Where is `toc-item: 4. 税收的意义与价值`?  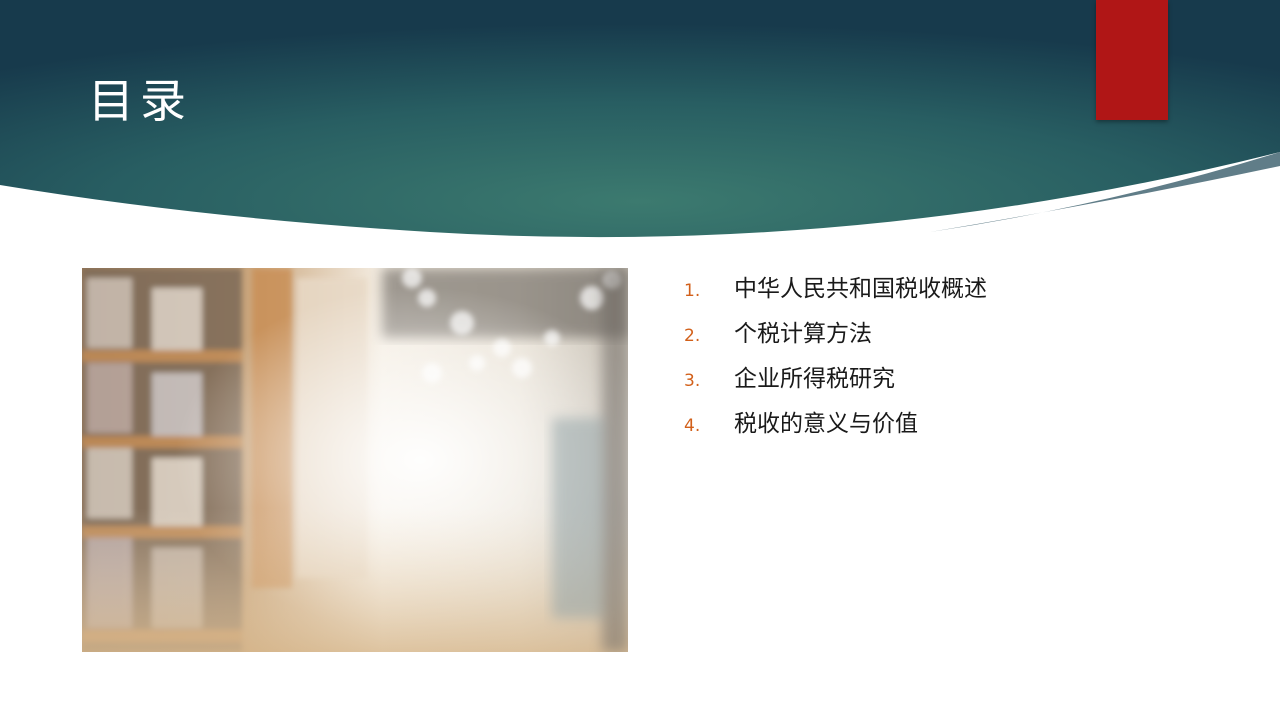 toc-item: 4. 税收的意义与价值 is located at coordinates (835, 427).